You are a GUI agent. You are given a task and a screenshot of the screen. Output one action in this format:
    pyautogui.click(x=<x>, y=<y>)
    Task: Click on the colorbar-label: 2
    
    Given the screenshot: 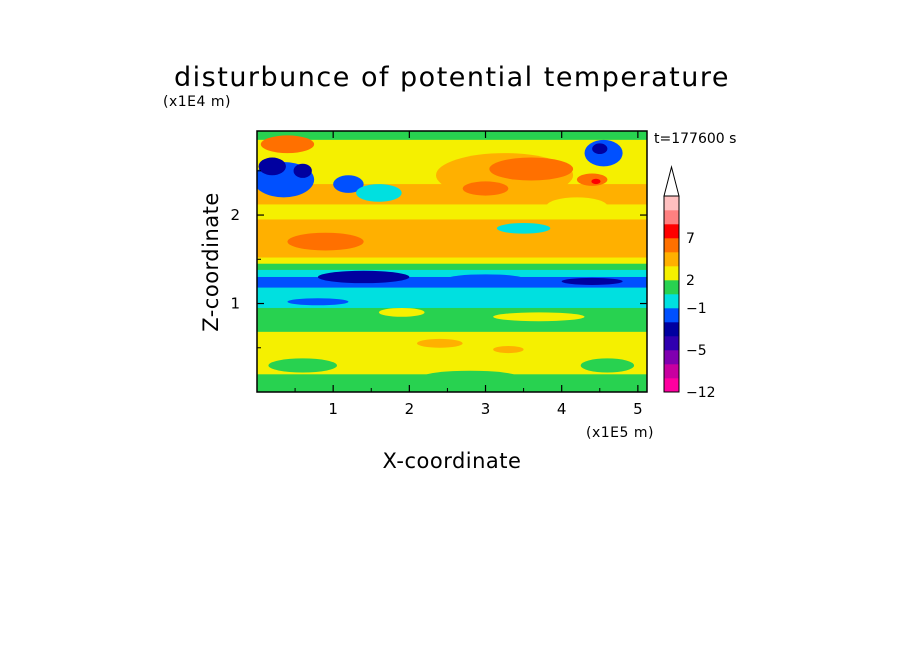 What is the action you would take?
    pyautogui.click(x=690, y=281)
    